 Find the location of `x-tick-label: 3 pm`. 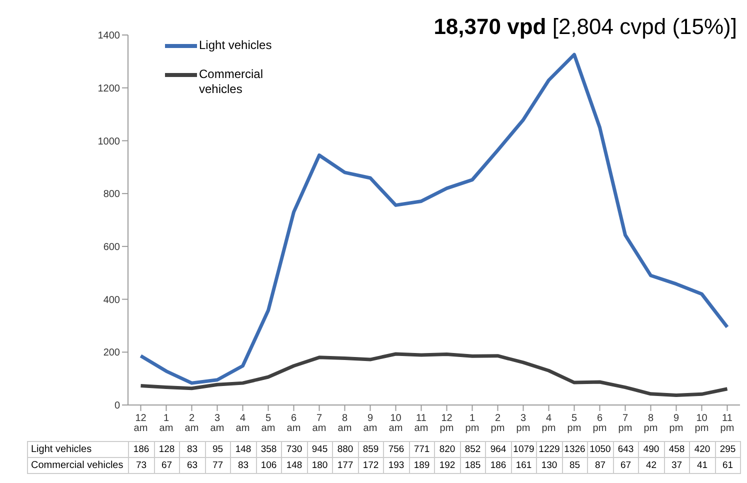

x-tick-label: 3 pm is located at coordinates (523, 423).